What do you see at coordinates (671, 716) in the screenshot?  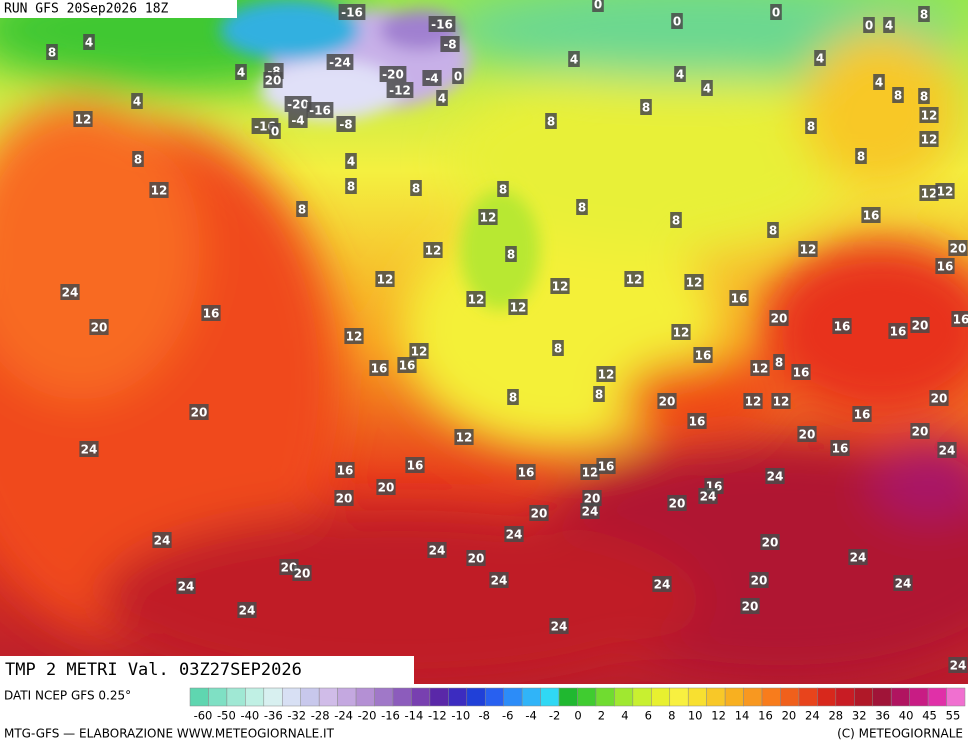 I see `colorbar-tick-label: 8` at bounding box center [671, 716].